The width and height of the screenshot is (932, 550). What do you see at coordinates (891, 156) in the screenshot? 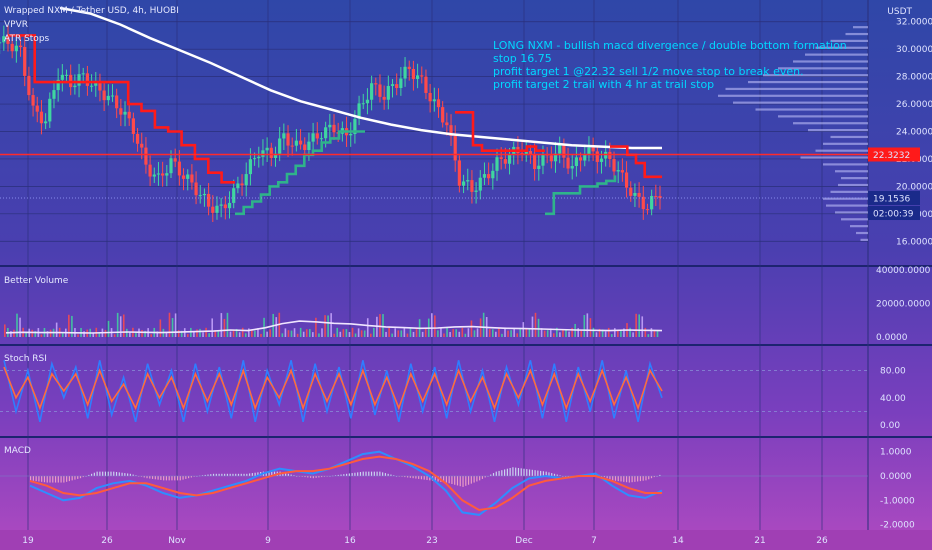
I see `resistance-badge: 22.3232` at bounding box center [891, 156].